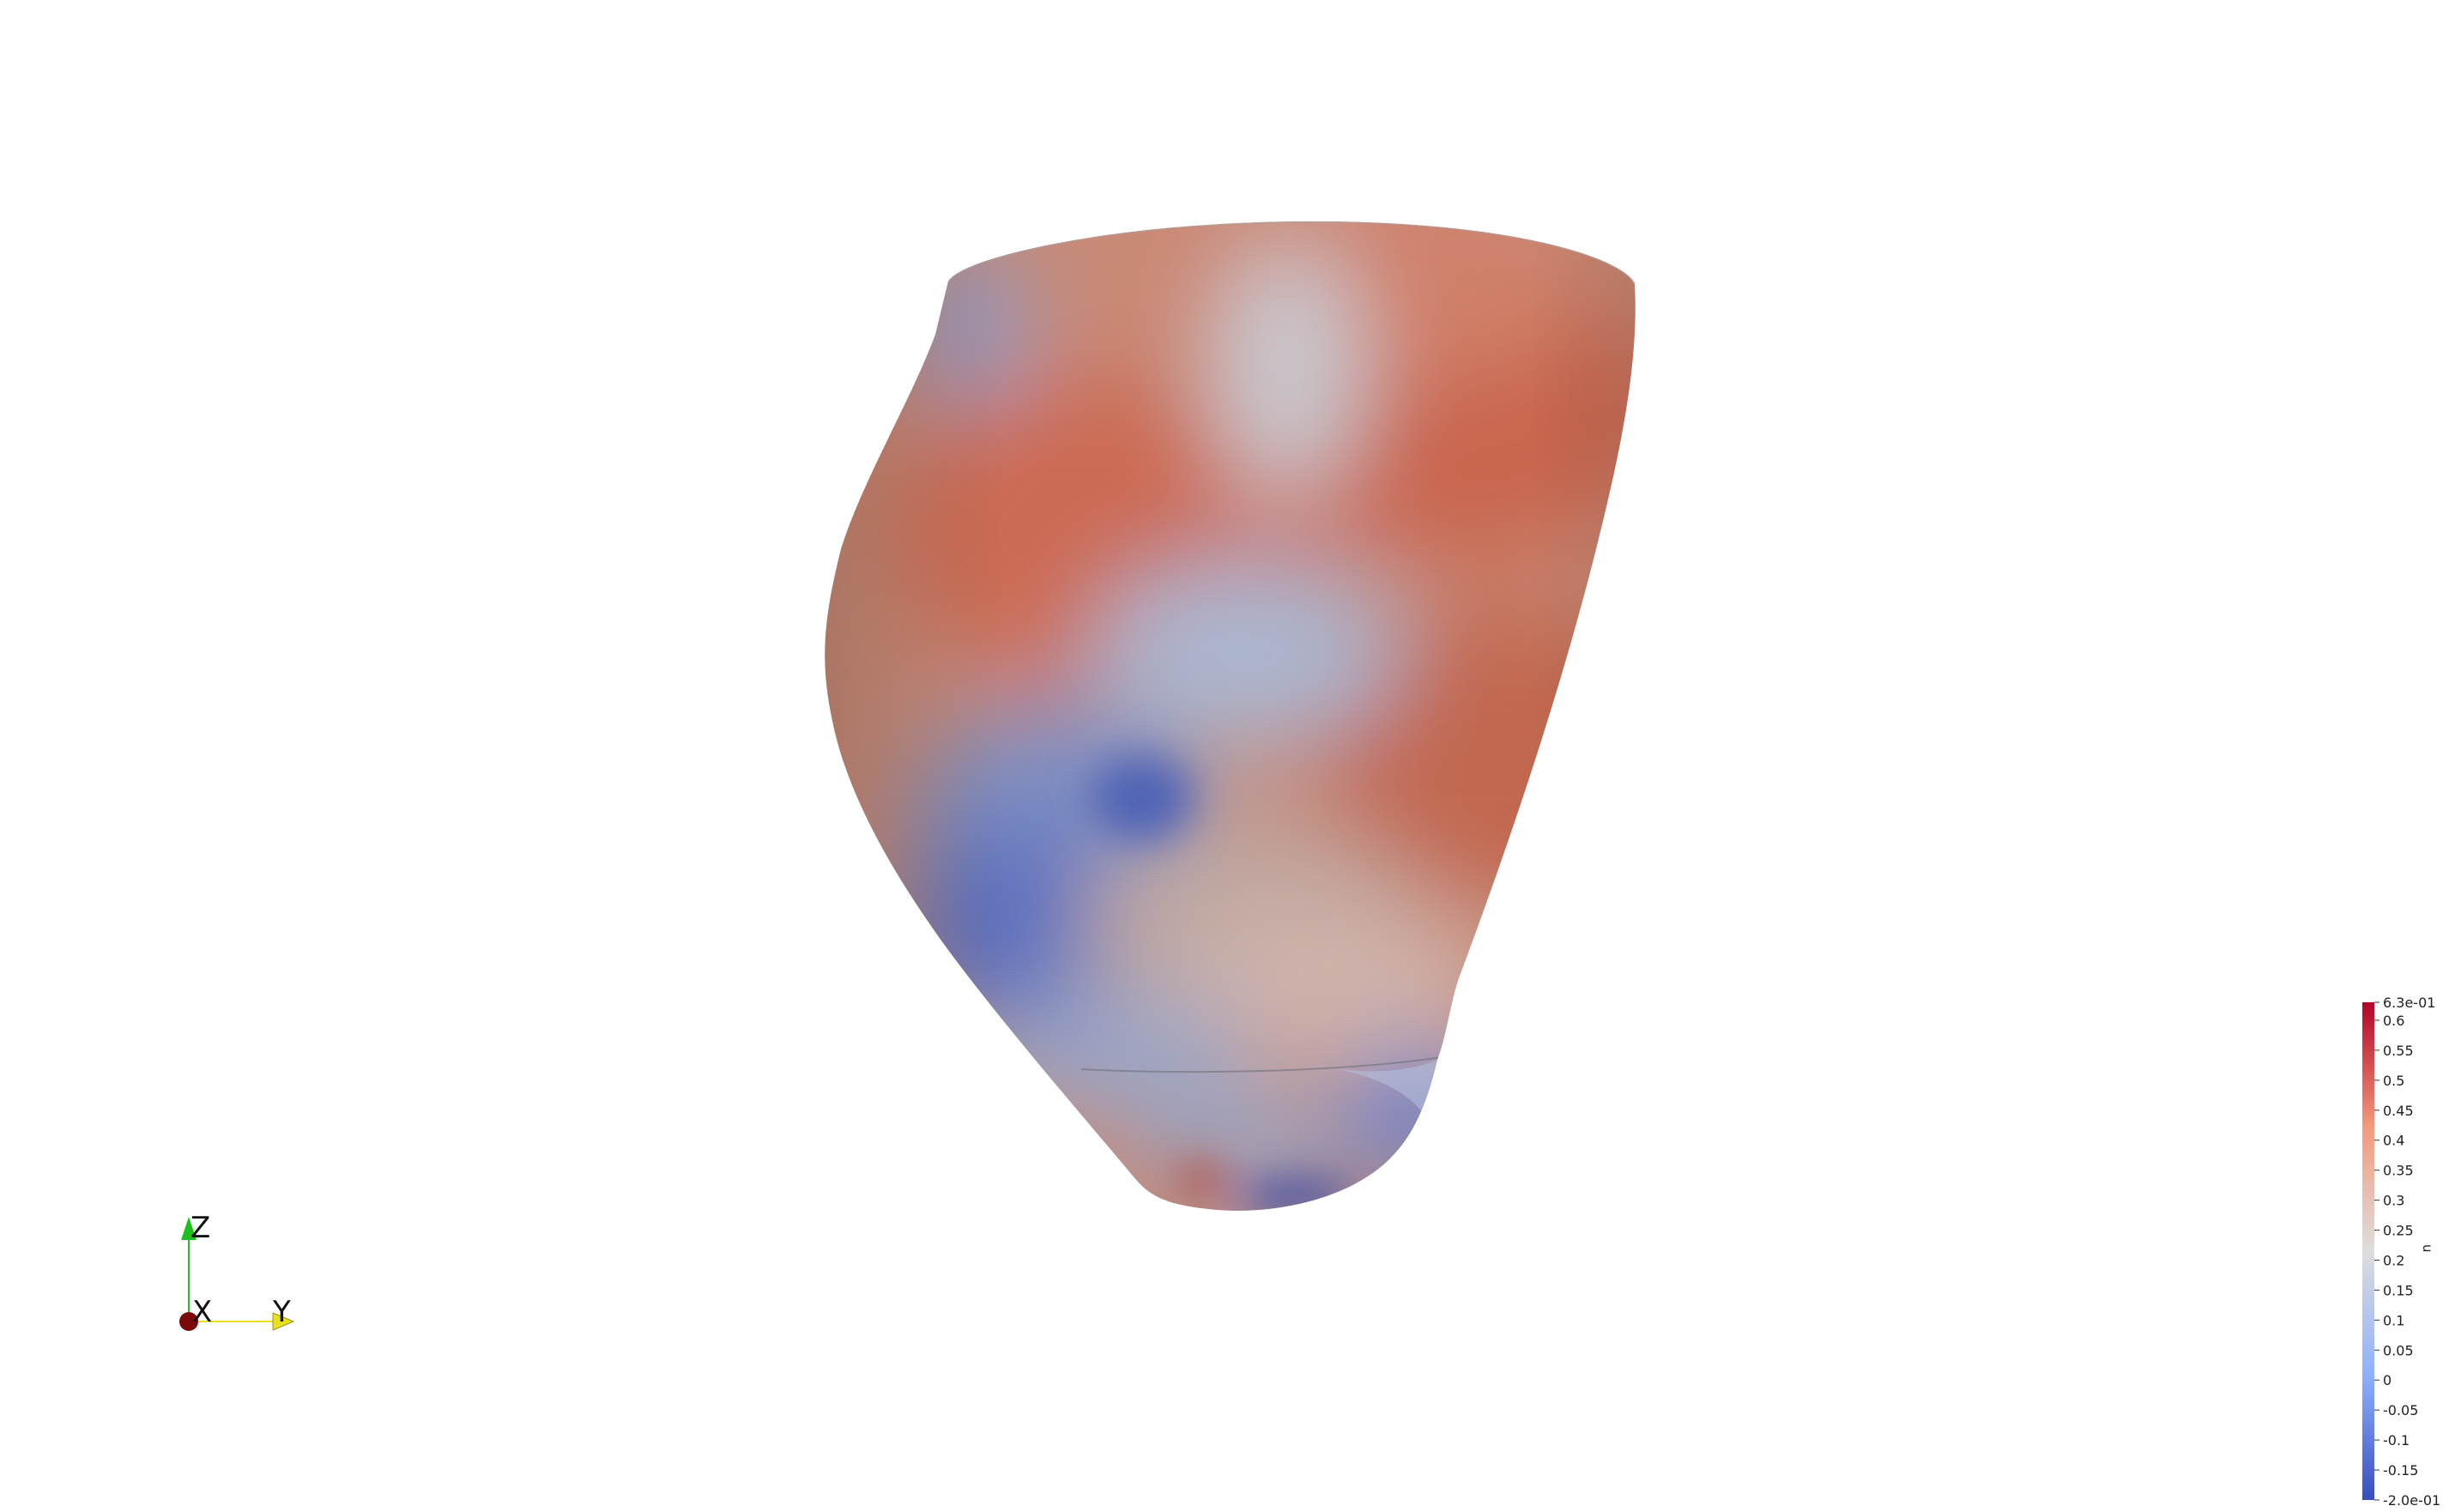 Image resolution: width=2461 pixels, height=1512 pixels. What do you see at coordinates (189, 1228) in the screenshot?
I see `z-axis-cone` at bounding box center [189, 1228].